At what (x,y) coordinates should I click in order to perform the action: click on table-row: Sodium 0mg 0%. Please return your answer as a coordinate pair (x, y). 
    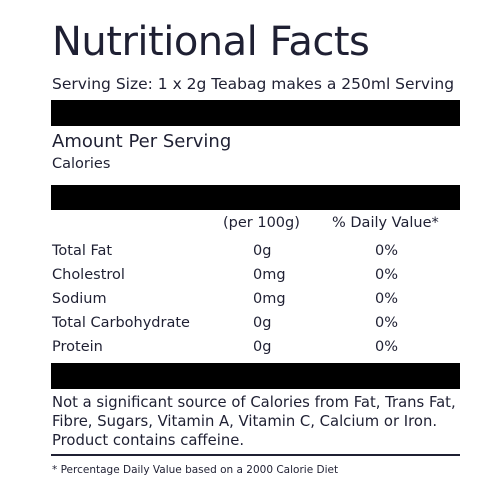
    Looking at the image, I should click on (254, 299).